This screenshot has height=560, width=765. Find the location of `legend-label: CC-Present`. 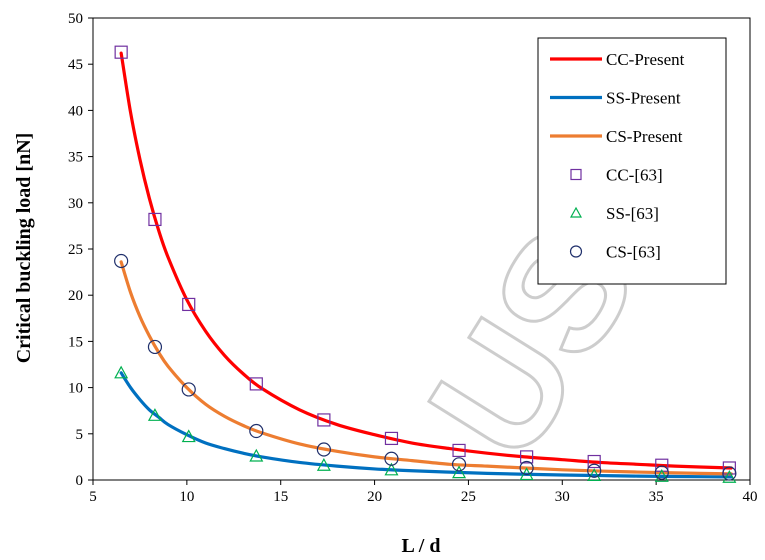

legend-label: CC-Present is located at coordinates (645, 59).